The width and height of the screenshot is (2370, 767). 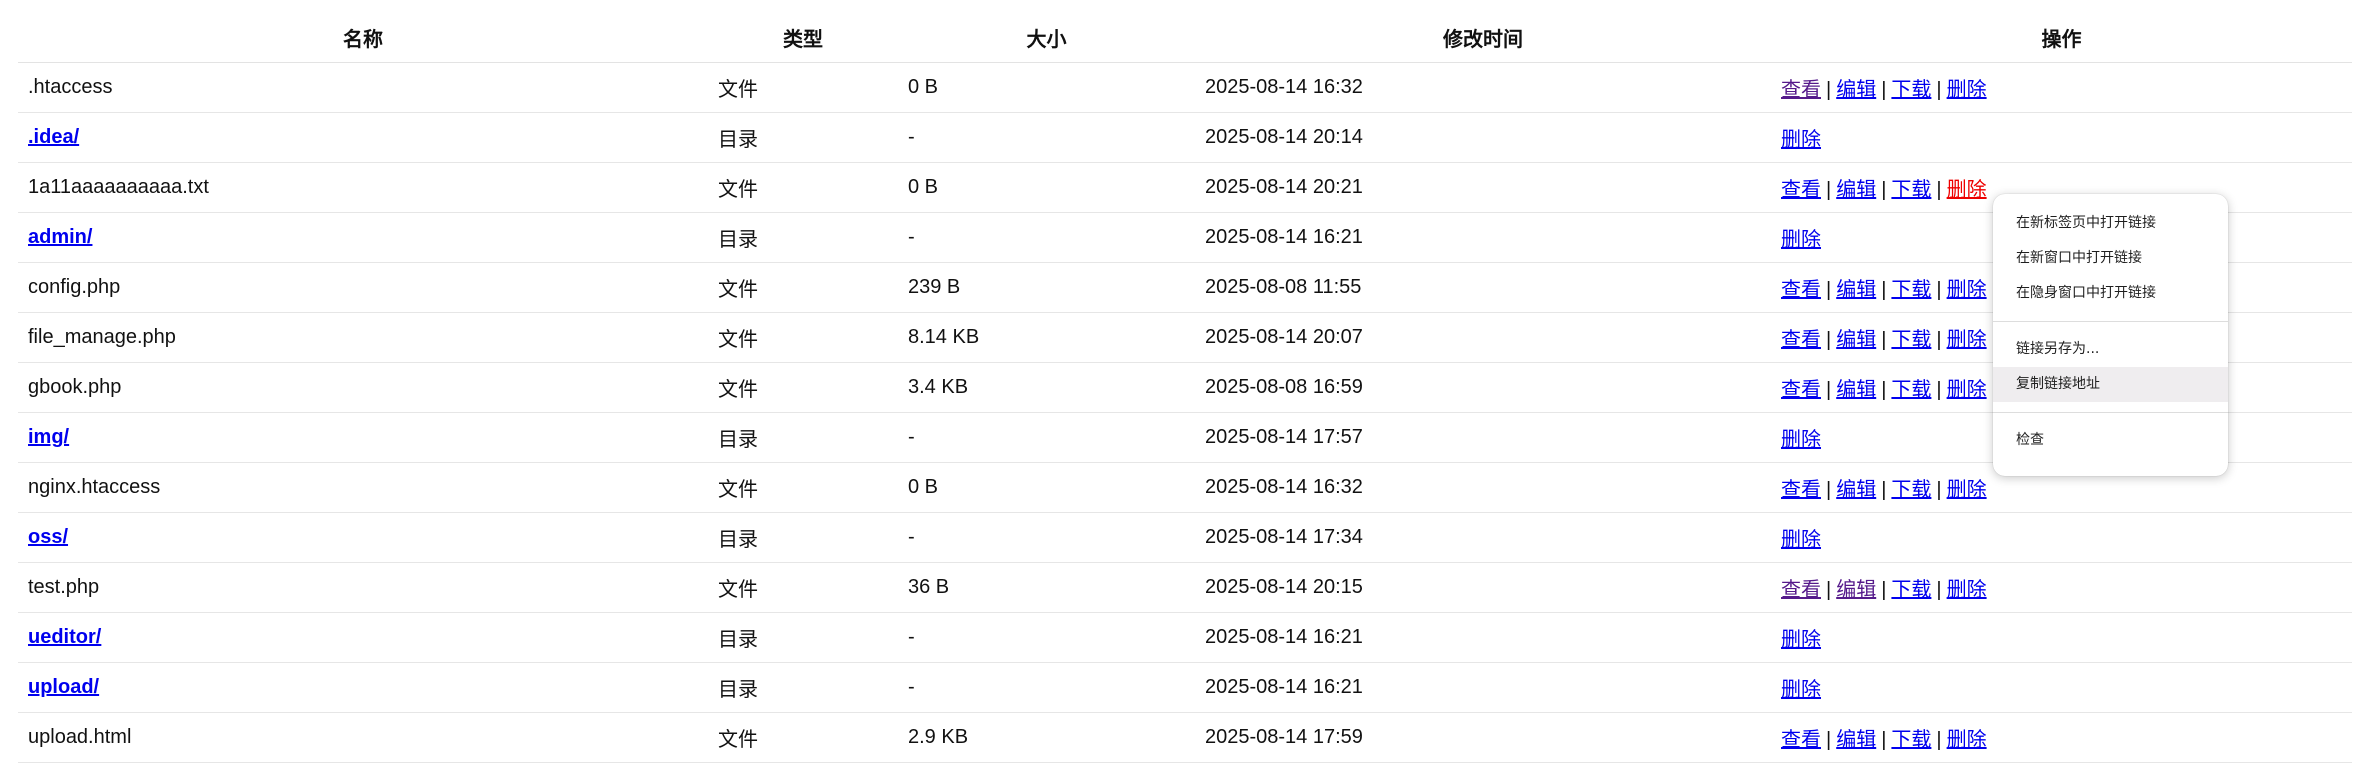 I want to click on cell-mtime: 2025-08-14 20:21, so click(x=1483, y=187).